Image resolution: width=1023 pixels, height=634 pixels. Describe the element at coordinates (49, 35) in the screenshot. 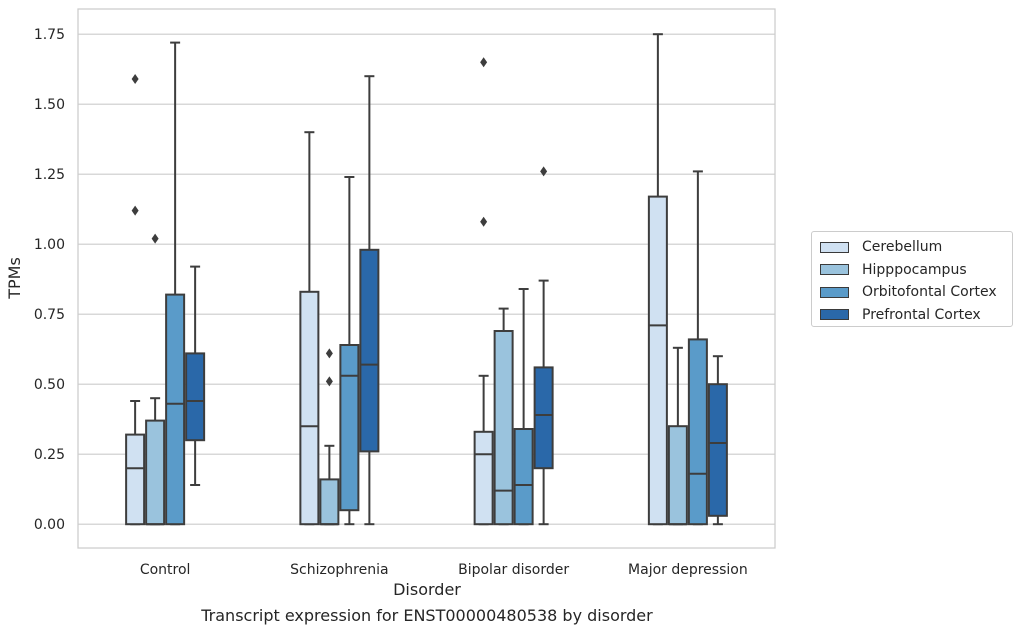

I see `y-tick-label: 1.75` at that location.